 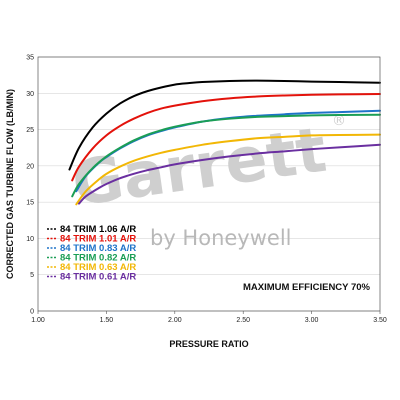 What do you see at coordinates (30, 203) in the screenshot?
I see `y-tick-label-3: 15` at bounding box center [30, 203].